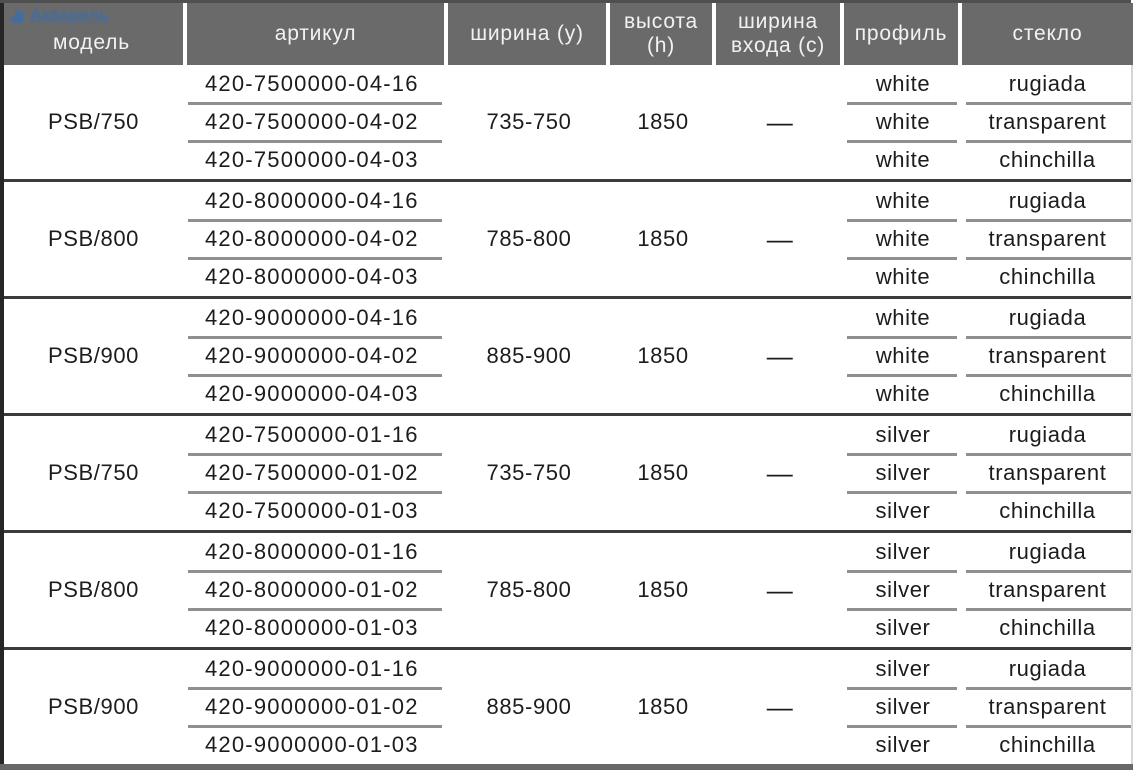  What do you see at coordinates (780, 34) in the screenshot?
I see `header-entry-width: ширина входа (c)` at bounding box center [780, 34].